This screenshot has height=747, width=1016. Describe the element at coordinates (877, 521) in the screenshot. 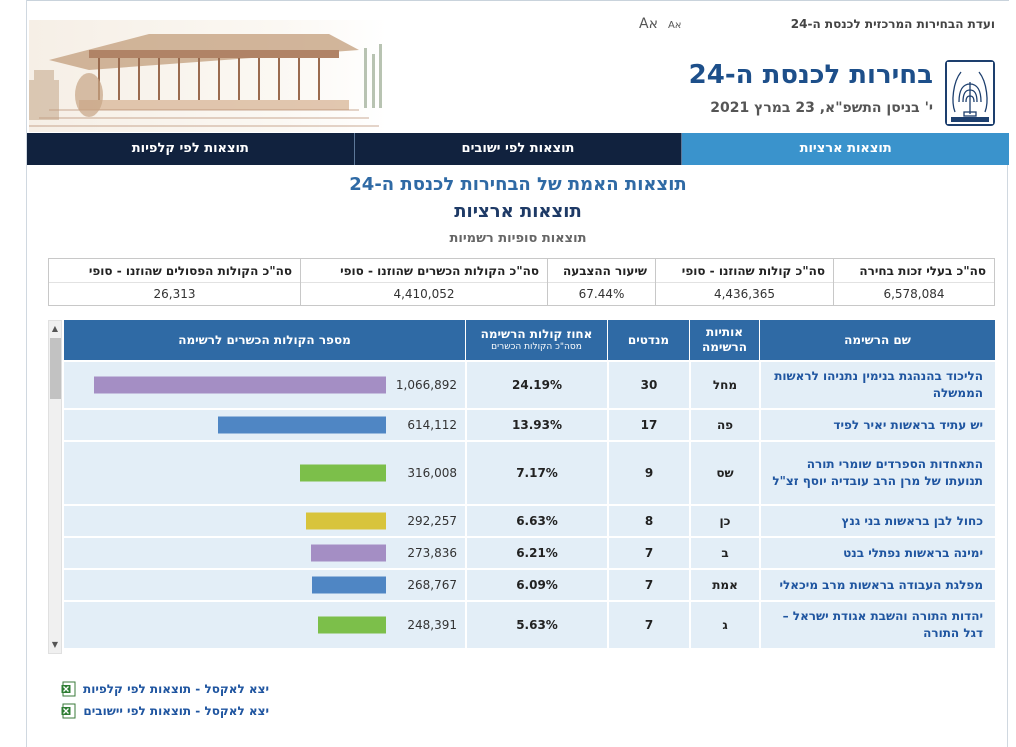

I see `list-name: כחול לבן בראשות בני גנץ` at that location.